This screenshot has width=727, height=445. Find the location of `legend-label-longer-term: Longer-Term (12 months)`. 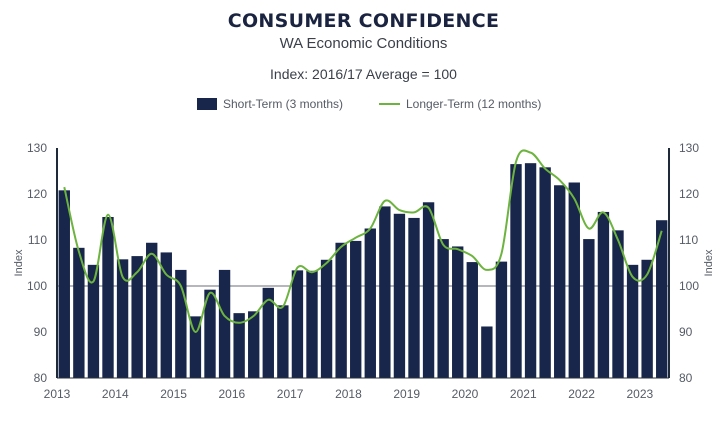

legend-label-longer-term: Longer-Term (12 months) is located at coordinates (473, 104).